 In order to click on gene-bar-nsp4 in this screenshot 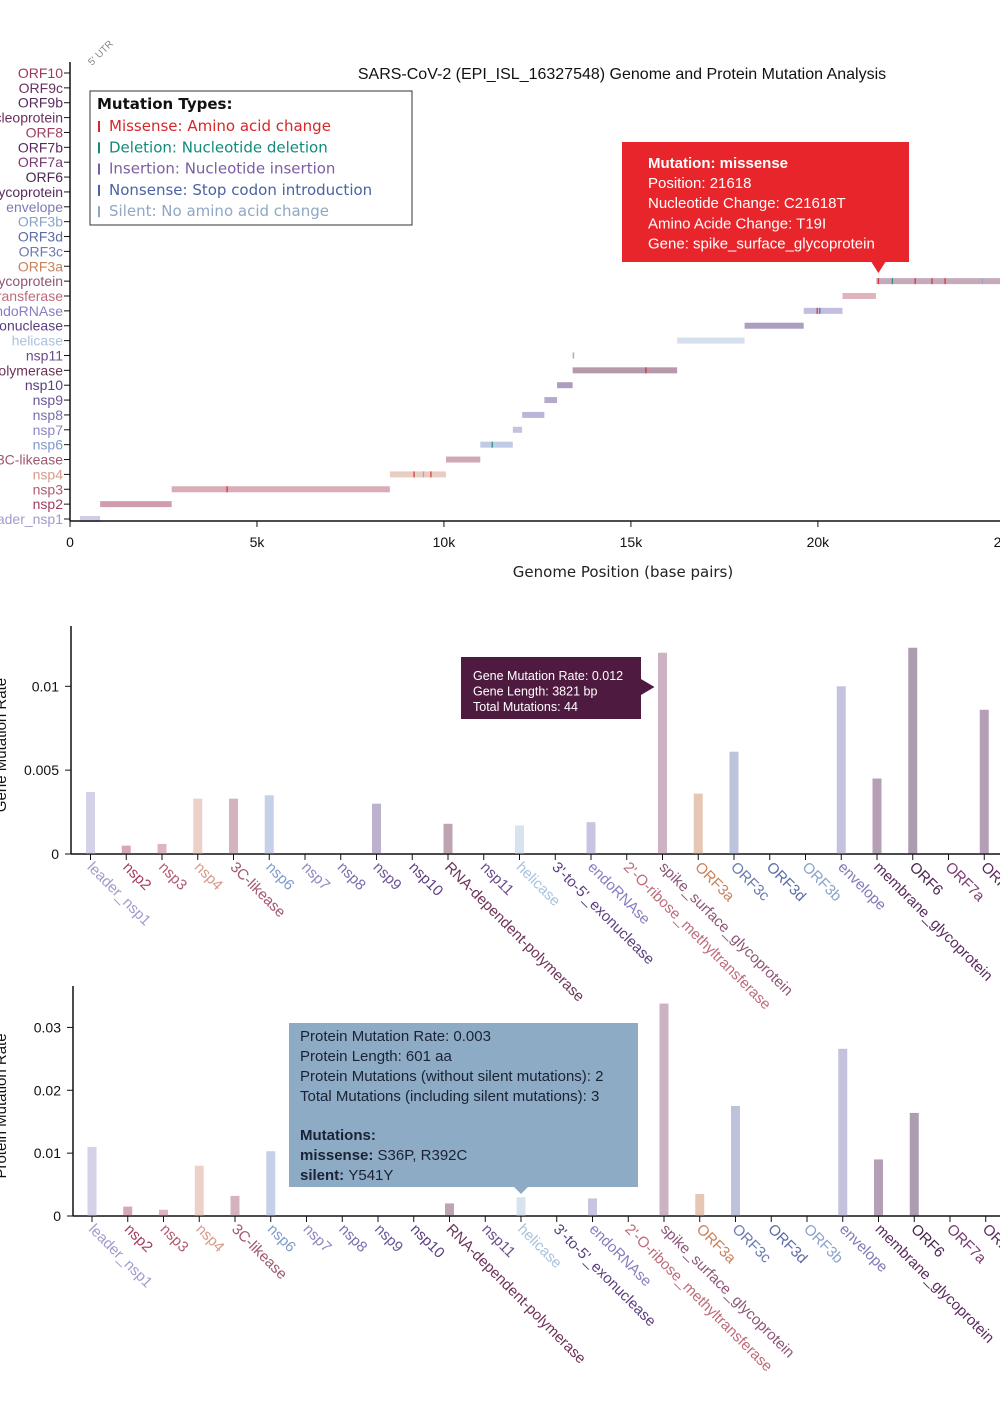, I will do `click(417, 474)`.